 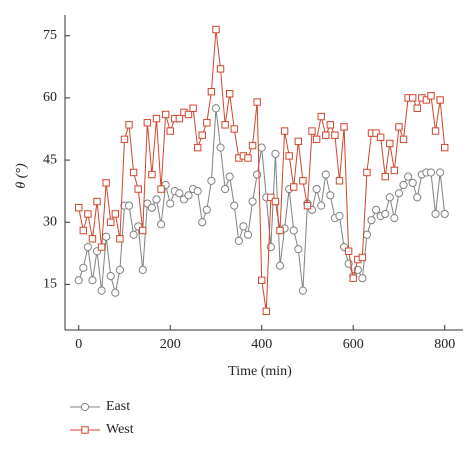 What do you see at coordinates (261, 344) in the screenshot?
I see `x-tick-label: 400` at bounding box center [261, 344].